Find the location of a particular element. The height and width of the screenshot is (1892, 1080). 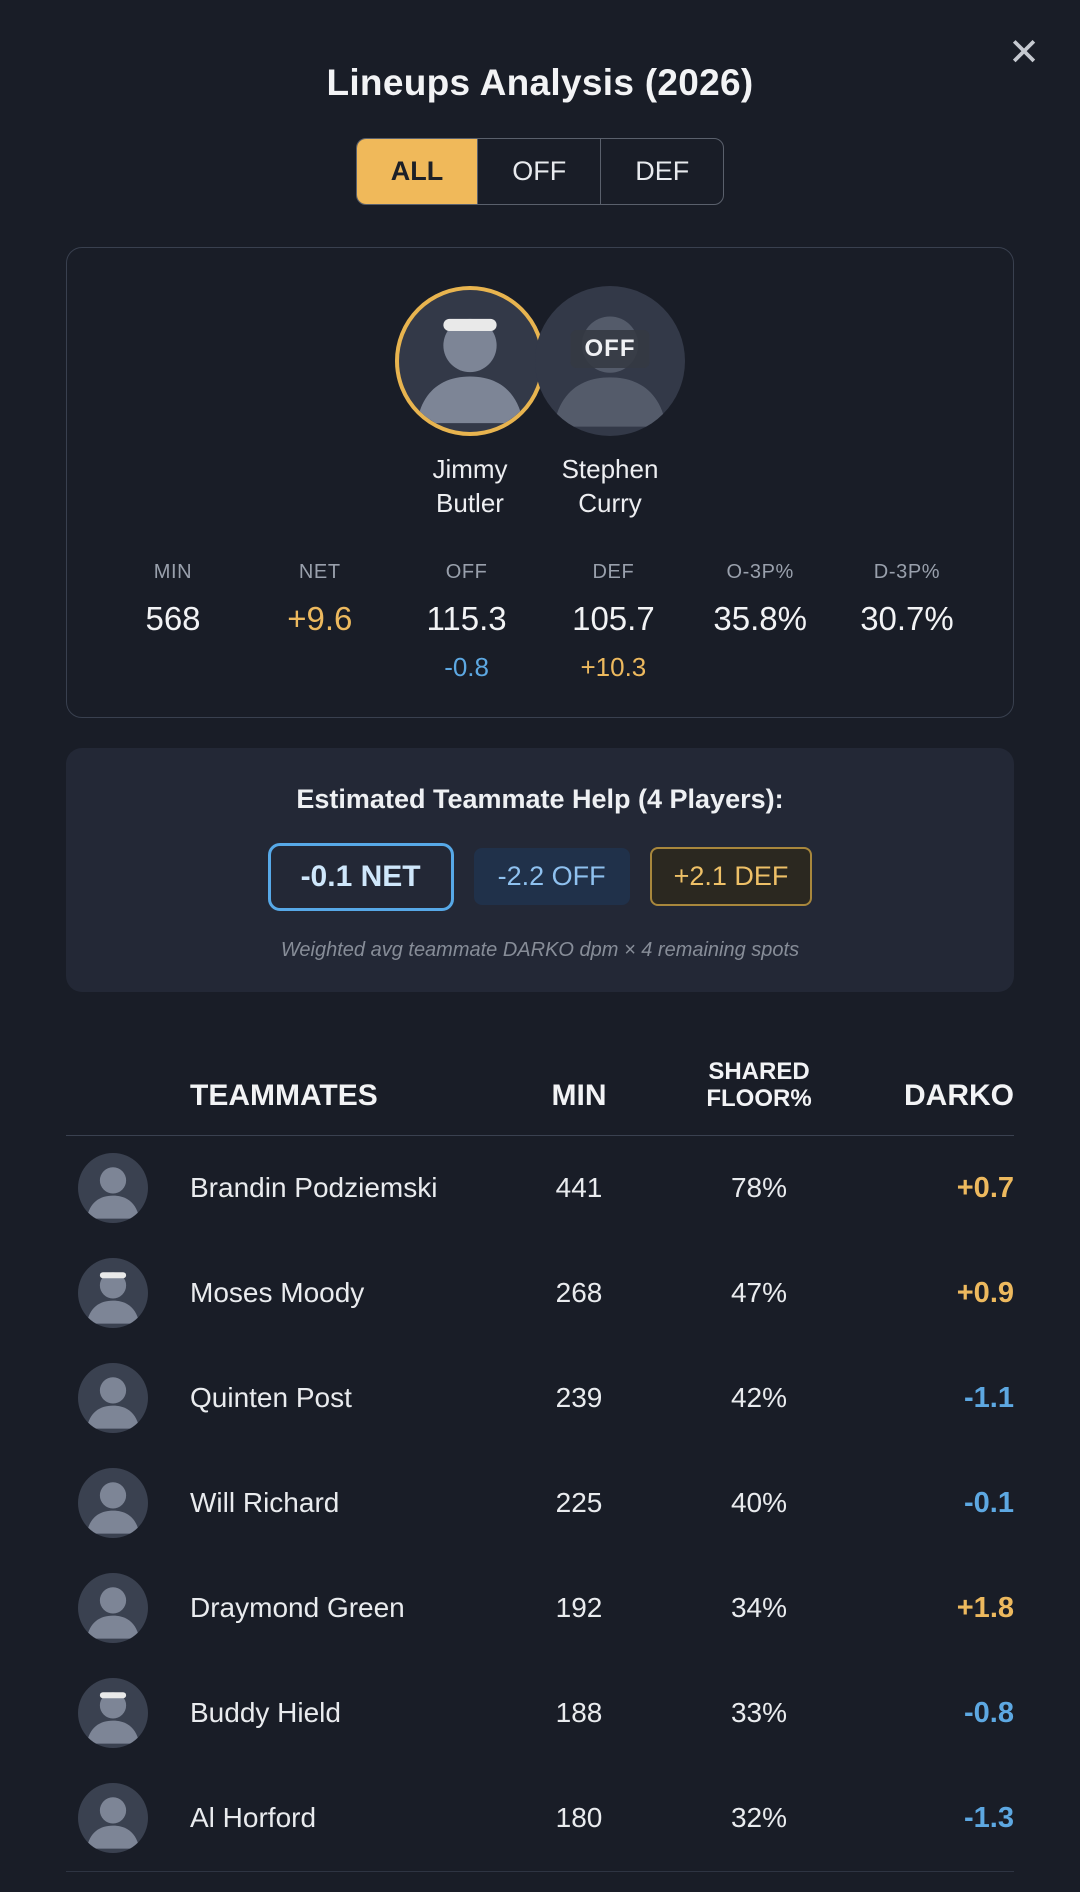

stat-label: O-3P% is located at coordinates (760, 571).